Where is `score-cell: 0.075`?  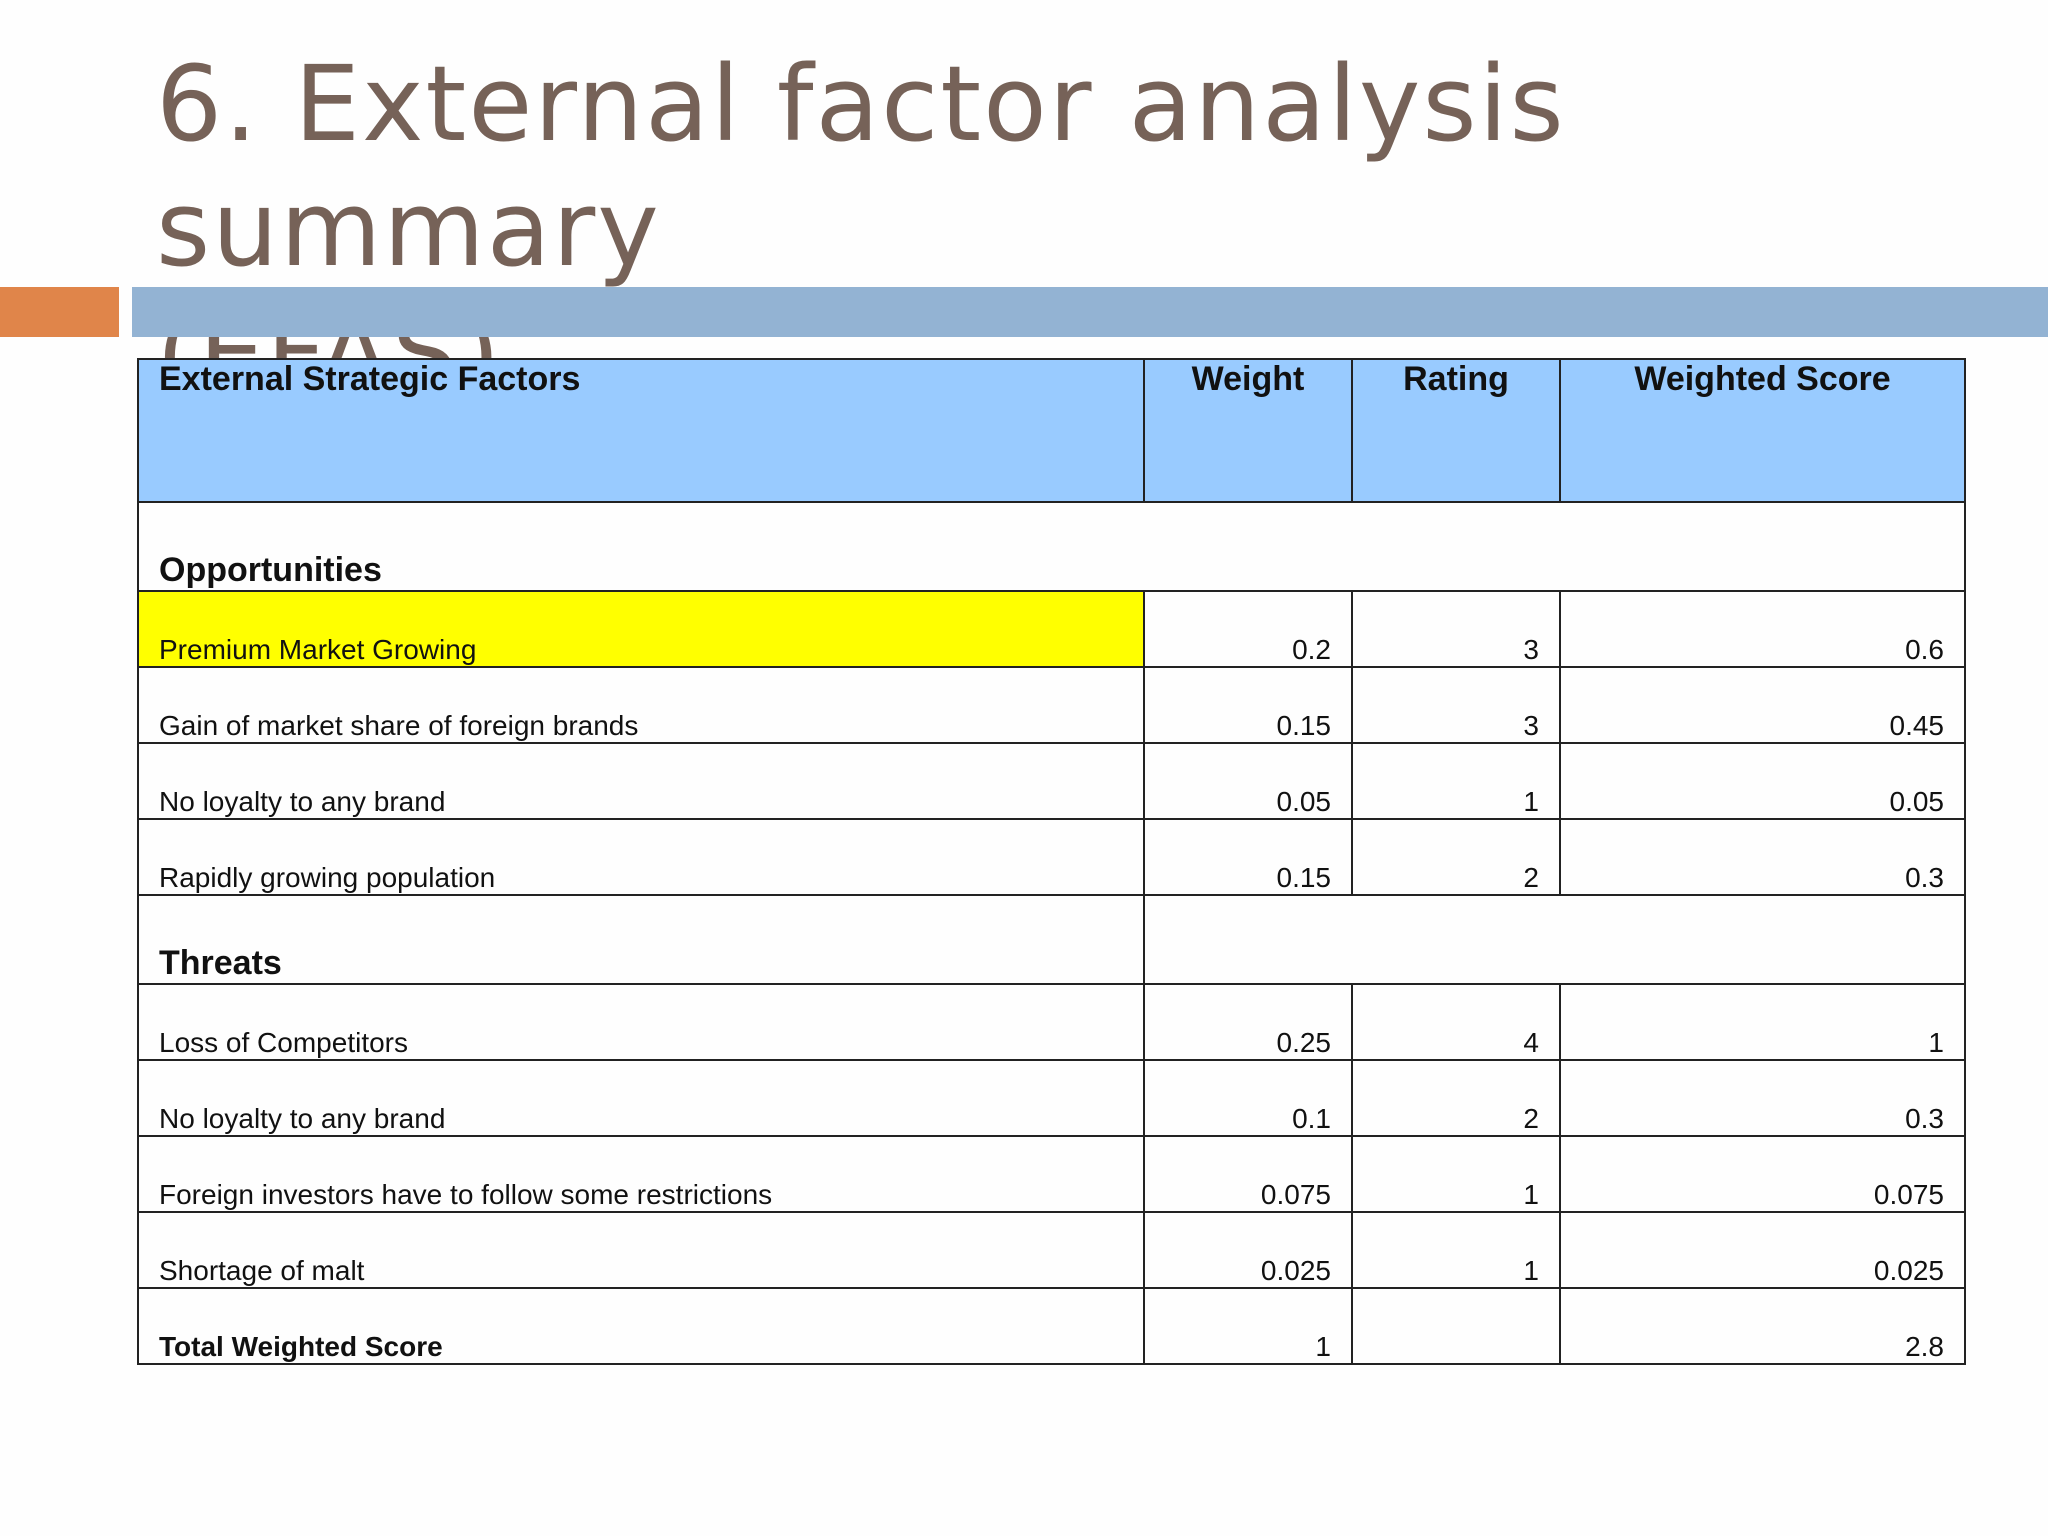 score-cell: 0.075 is located at coordinates (1762, 1174).